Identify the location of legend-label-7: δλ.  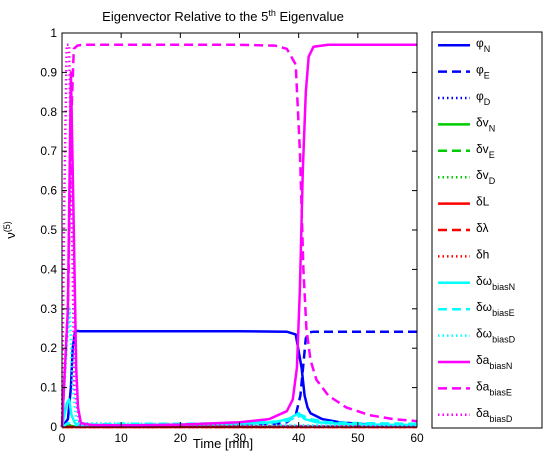
(482, 228).